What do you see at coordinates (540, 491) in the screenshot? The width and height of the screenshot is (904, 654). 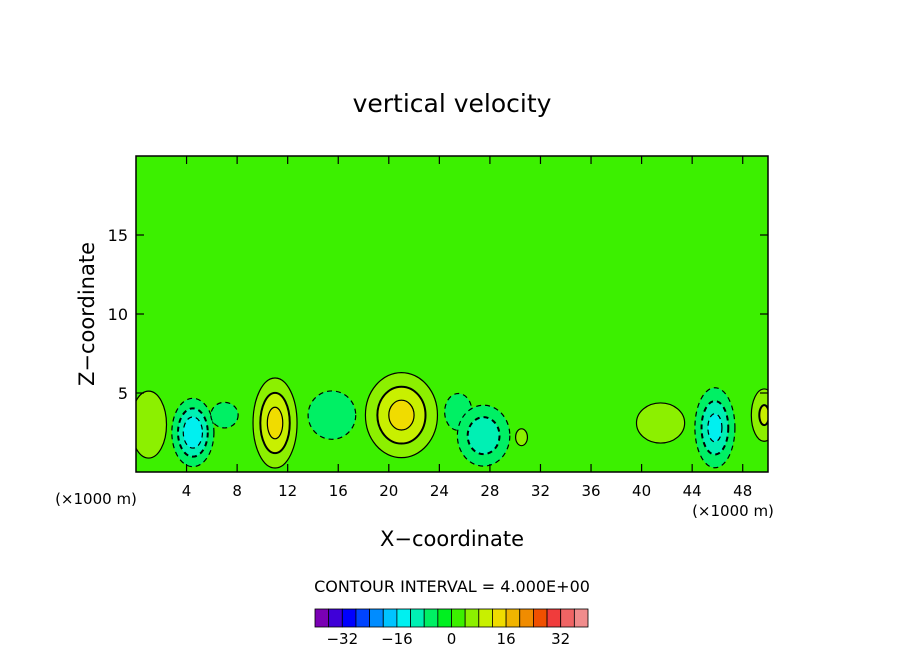 I see `x-tick-label: 32` at bounding box center [540, 491].